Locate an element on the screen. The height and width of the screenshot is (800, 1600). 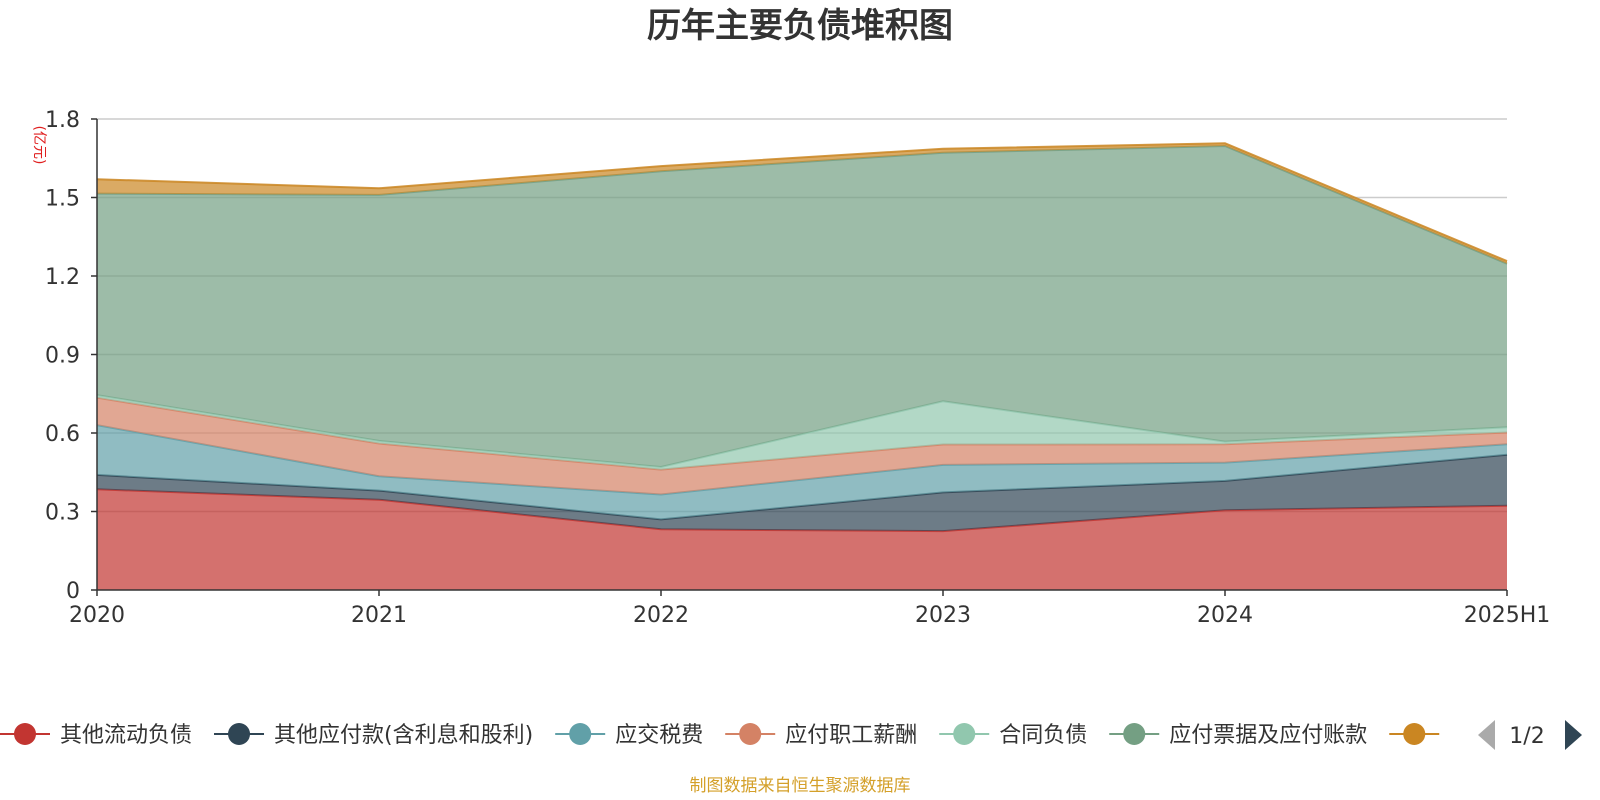
legend-item-4: 合同负债 is located at coordinates (1013, 735).